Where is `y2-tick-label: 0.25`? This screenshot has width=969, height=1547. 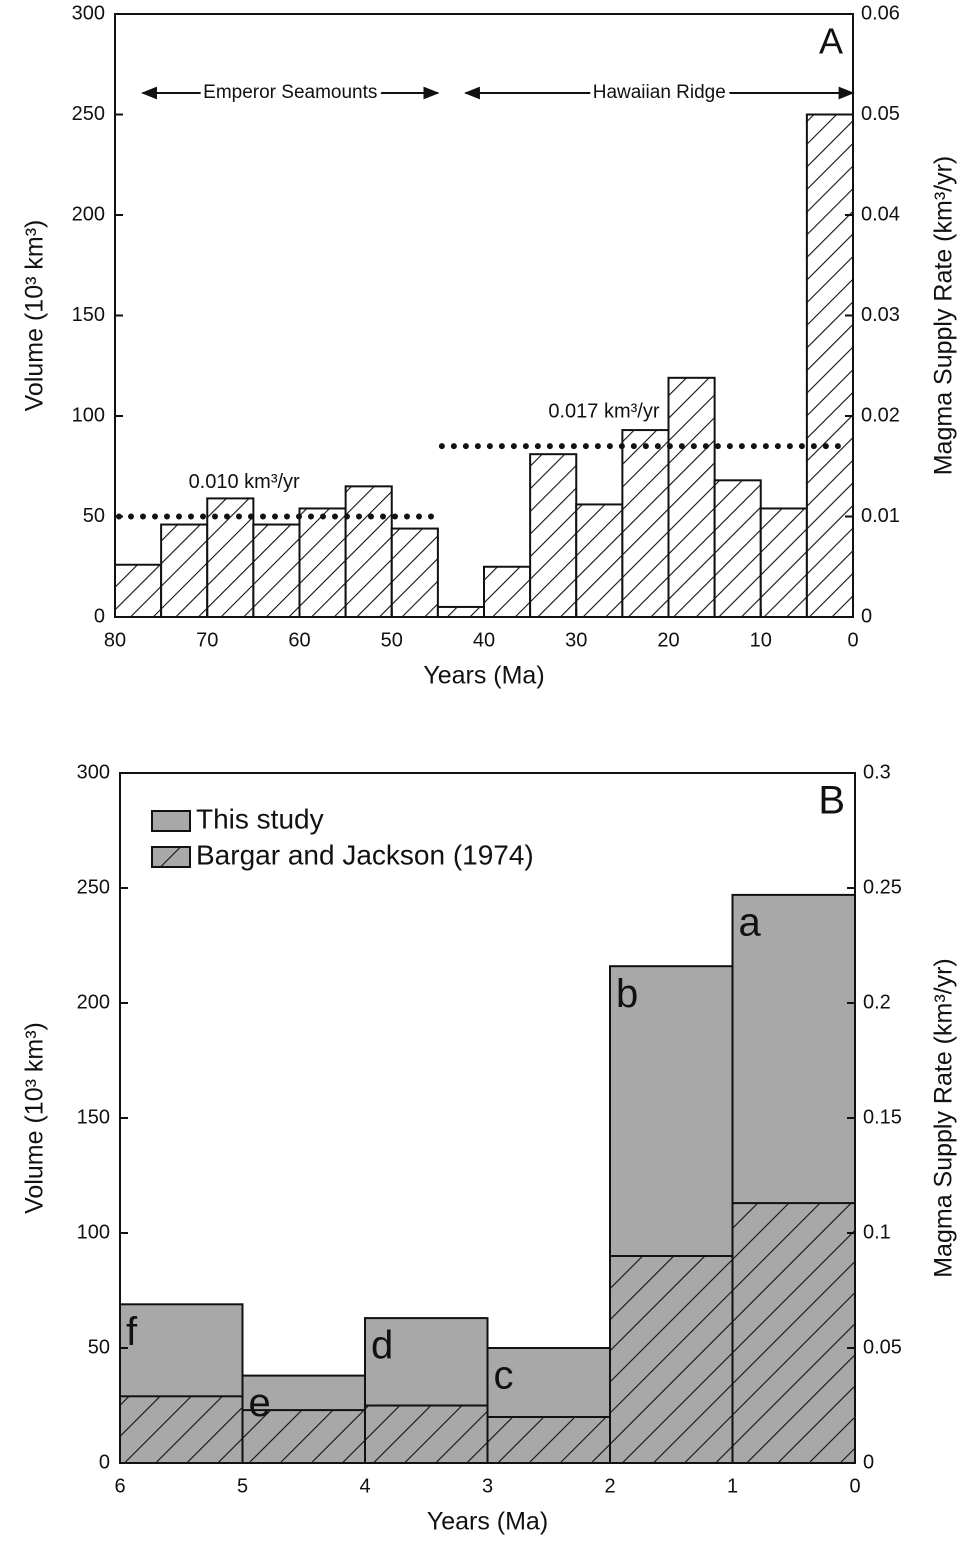
y2-tick-label: 0.25 is located at coordinates (882, 887).